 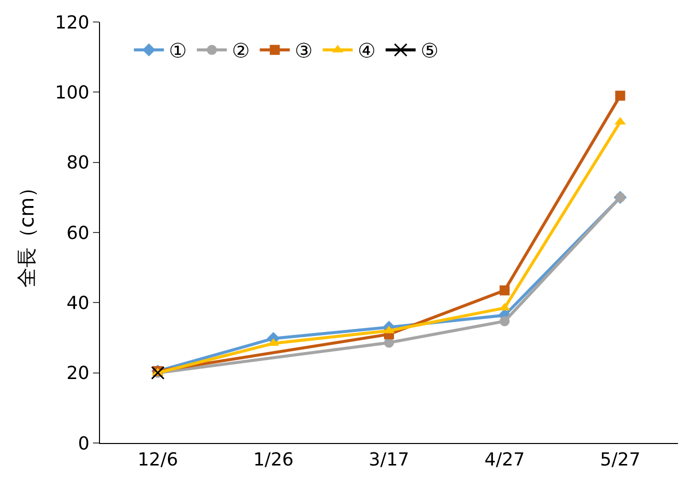 I want to click on x-tick-label: 5/27, so click(x=620, y=460).